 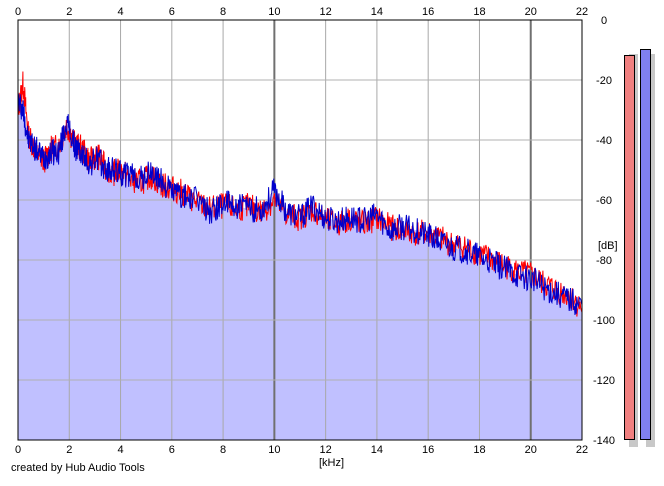 I want to click on y-tick-label: -100, so click(x=604, y=321).